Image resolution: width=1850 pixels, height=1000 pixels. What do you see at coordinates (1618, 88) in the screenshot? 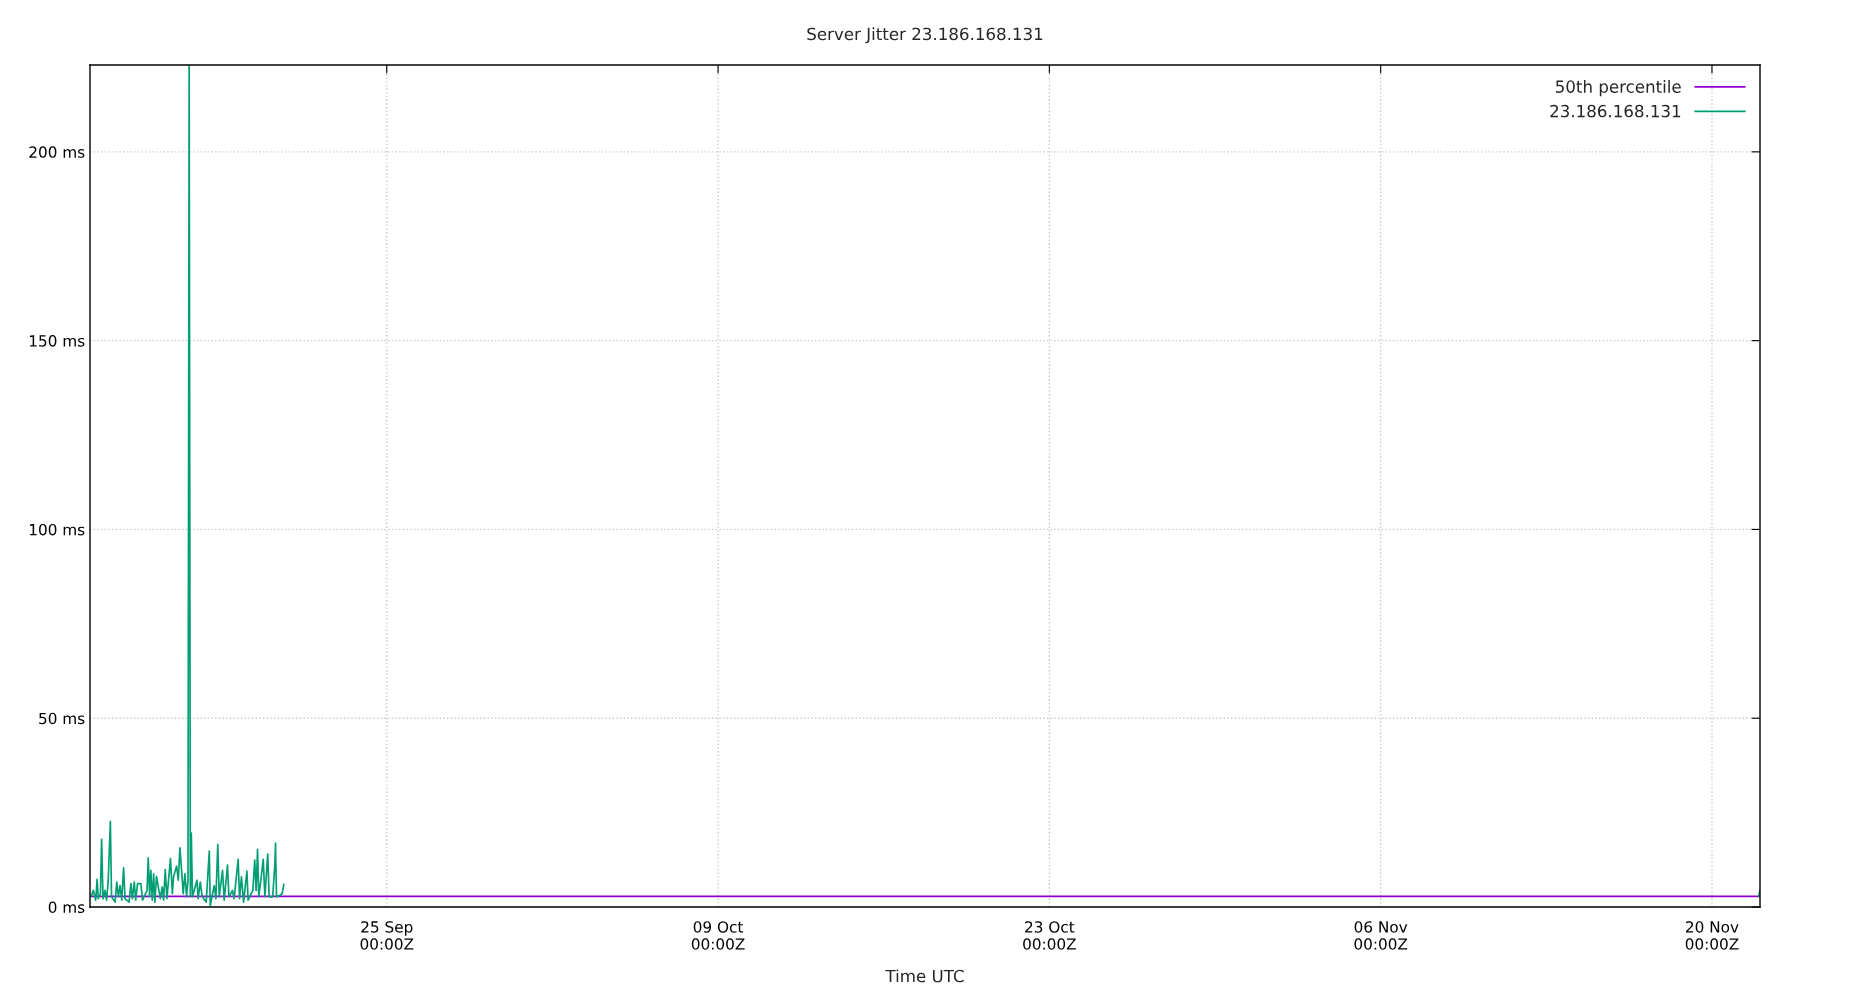
I see `legend-label: 50th percentile` at bounding box center [1618, 88].